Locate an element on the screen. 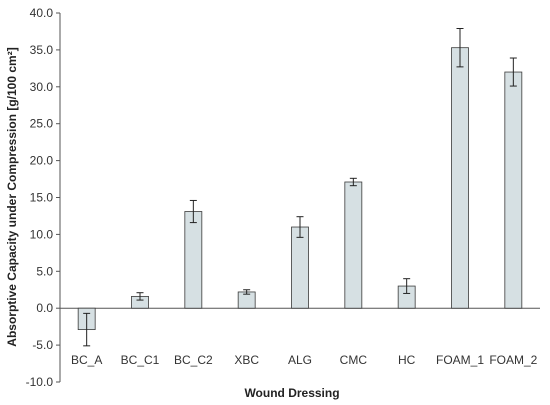 This screenshot has width=550, height=405. error-bar-xbc is located at coordinates (247, 292).